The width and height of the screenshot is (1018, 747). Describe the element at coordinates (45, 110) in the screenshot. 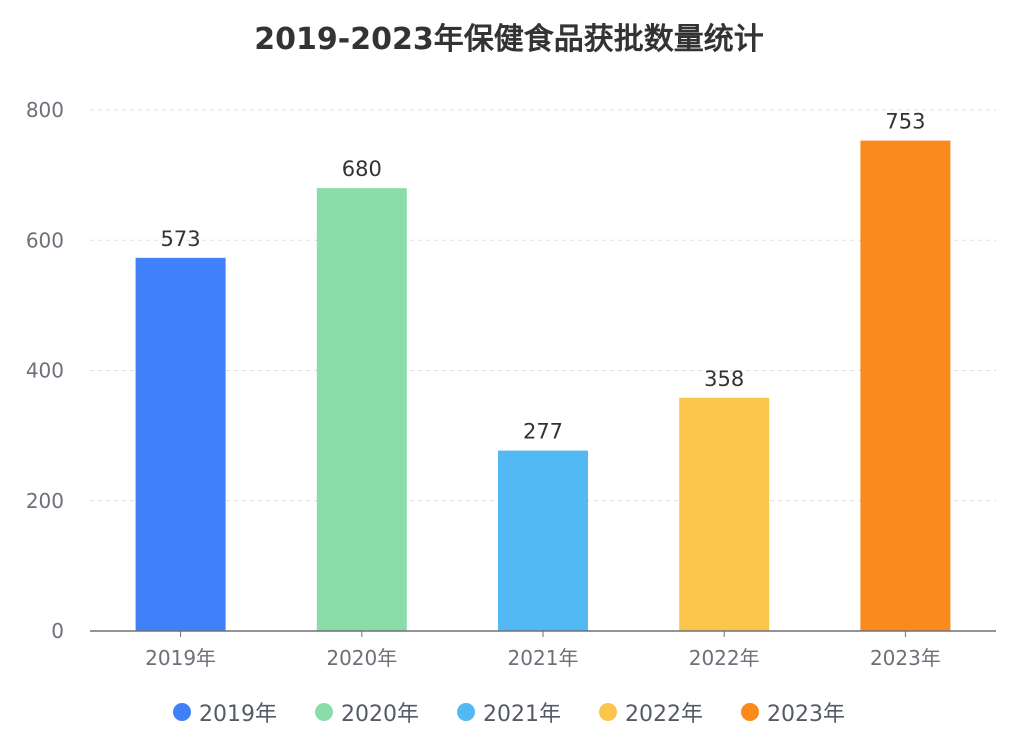

I see `y-tick-label: 800` at that location.